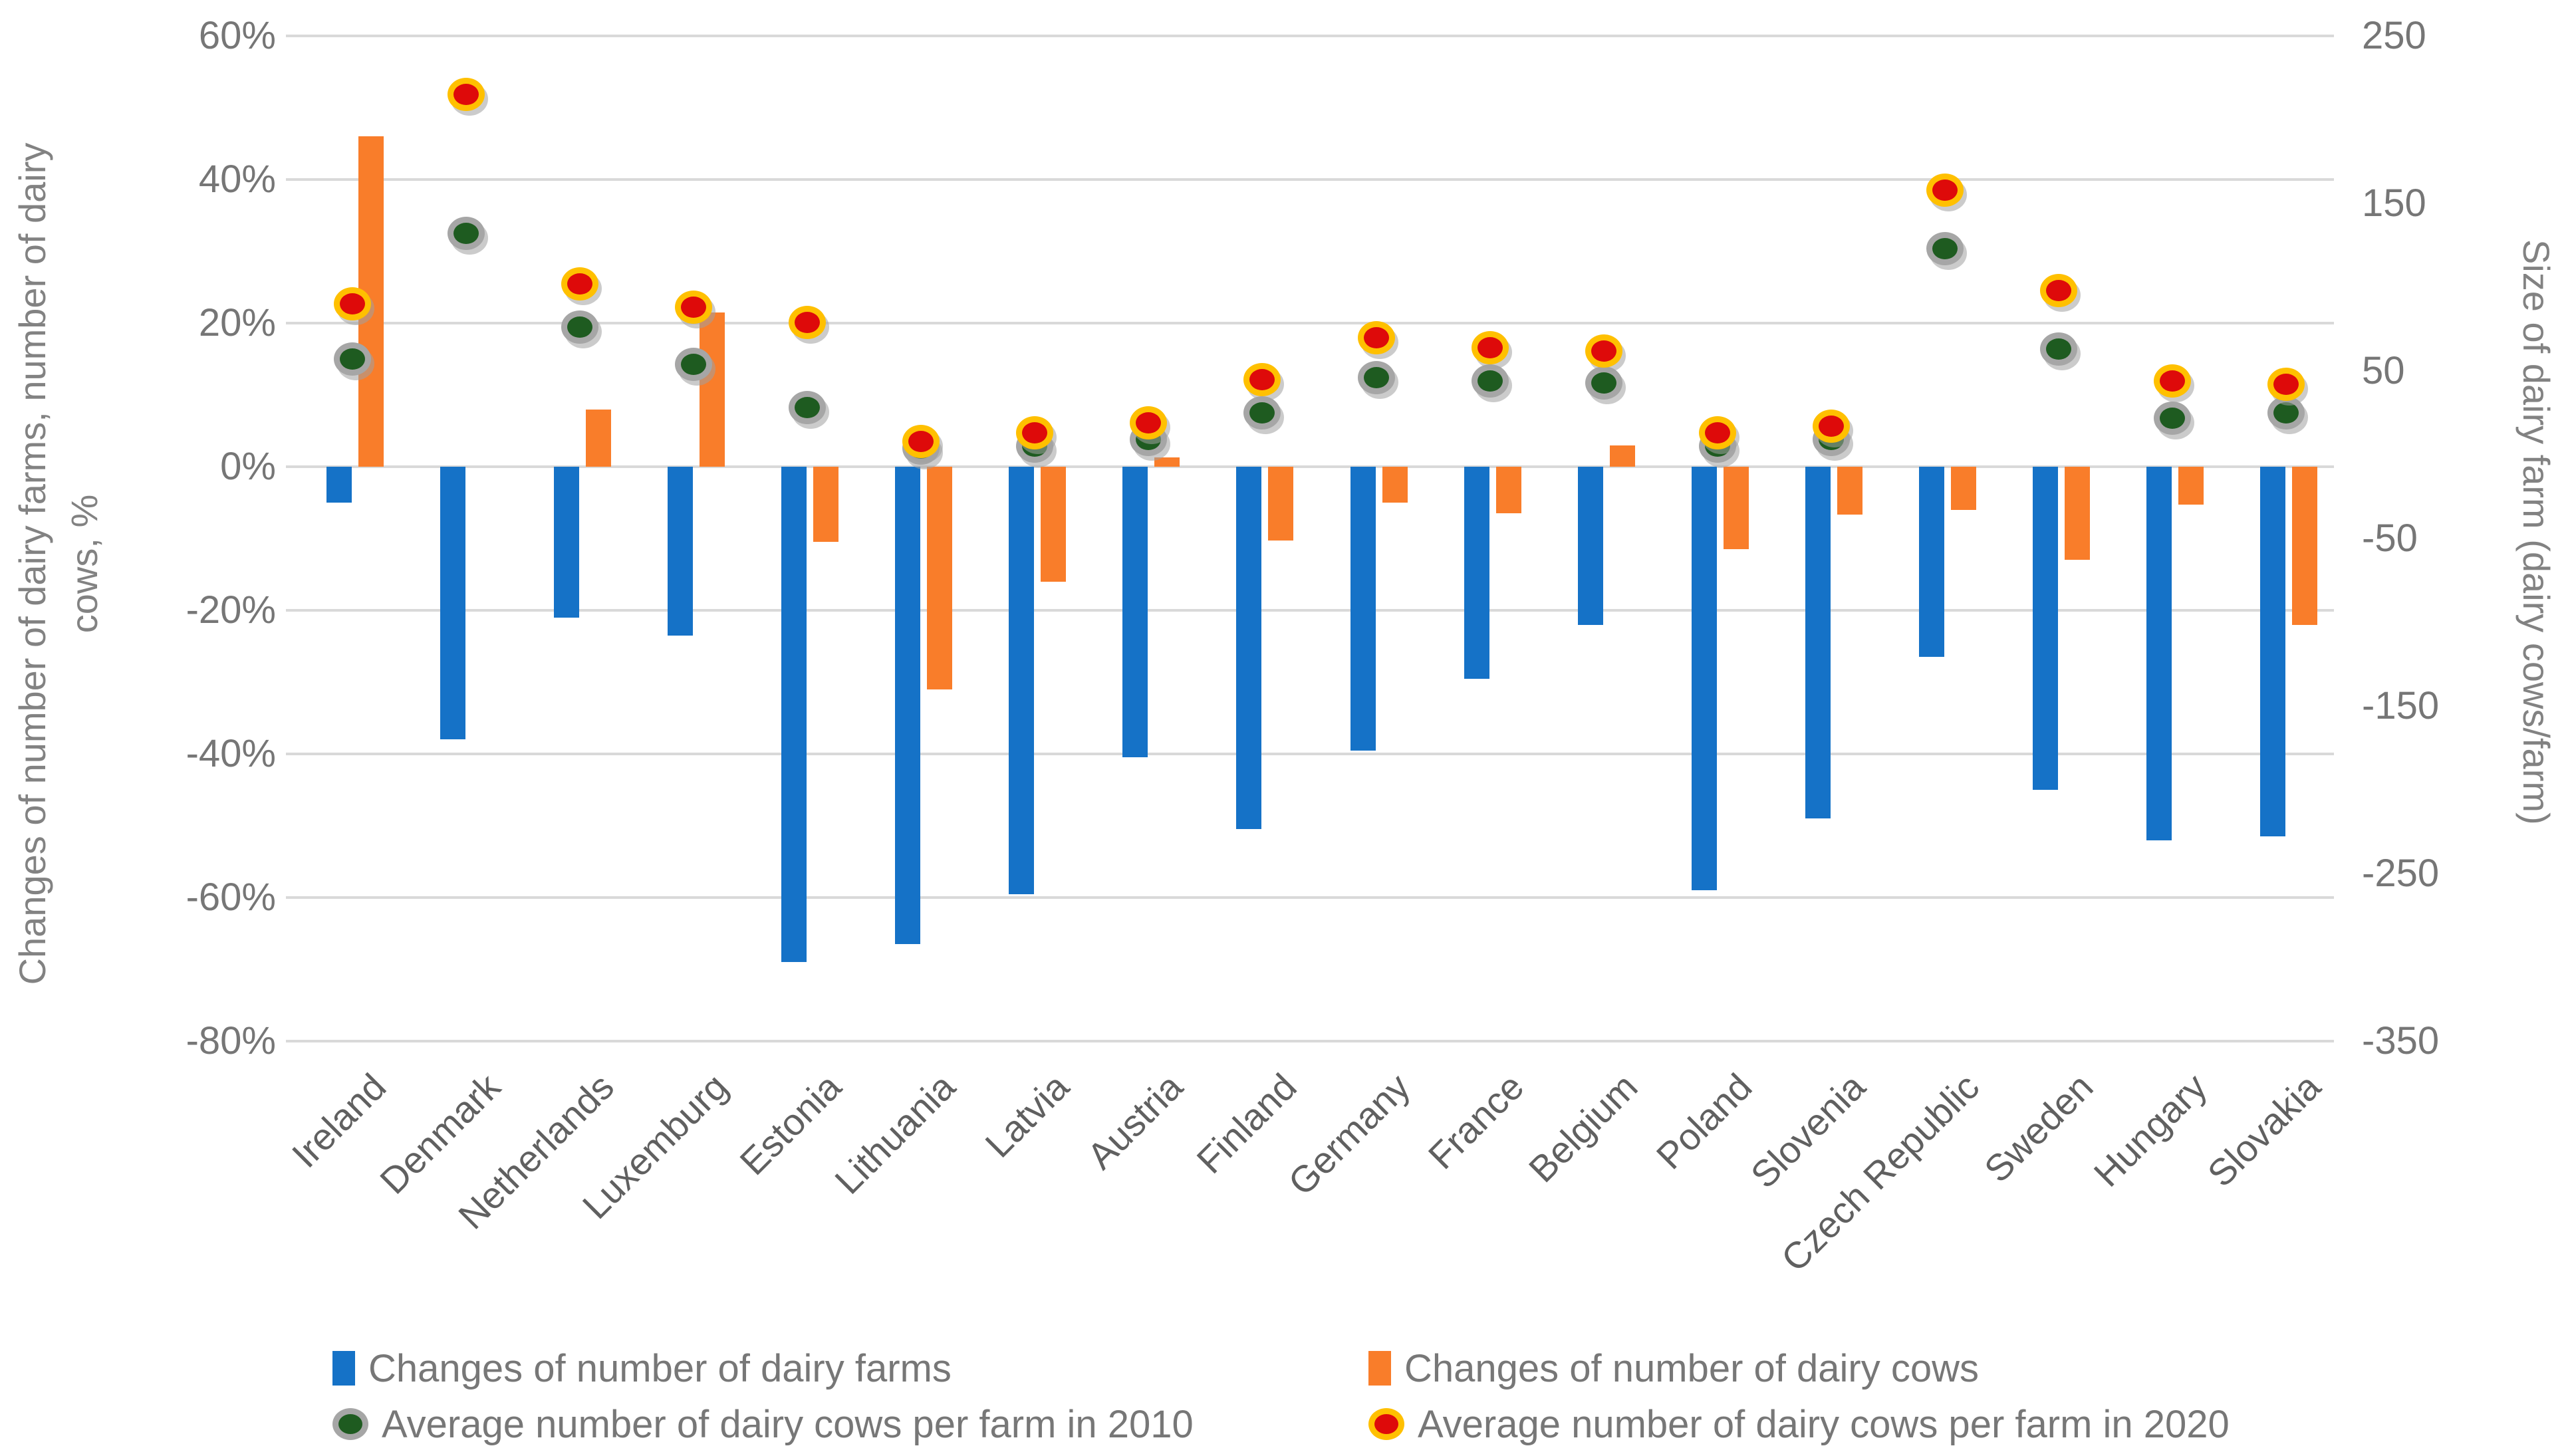 This screenshot has width=2568, height=1456. Describe the element at coordinates (343, 1368) in the screenshot. I see `legend-swatch-farms-icon` at that location.